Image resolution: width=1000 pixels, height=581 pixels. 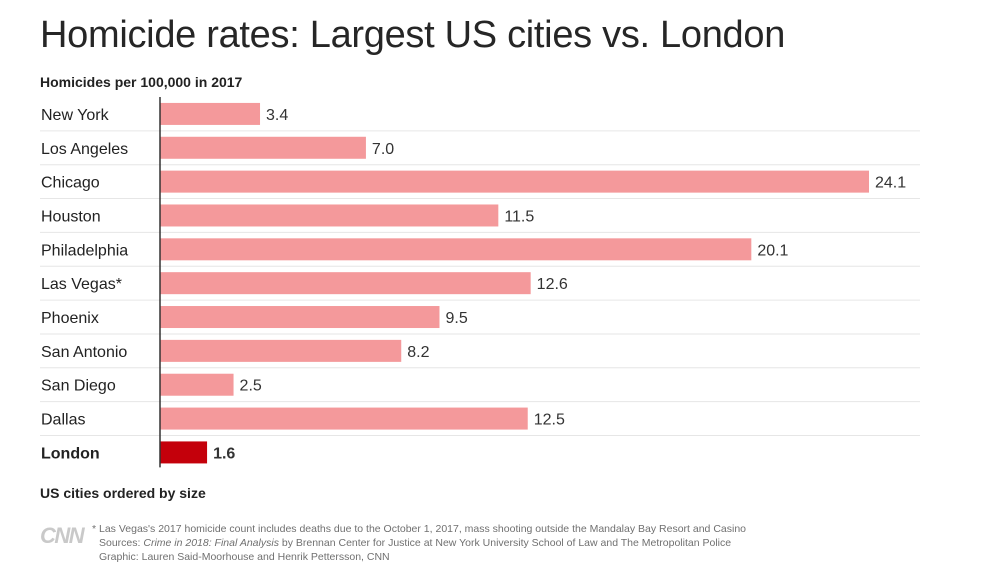 I want to click on bar-philadelphia, so click(x=456, y=249).